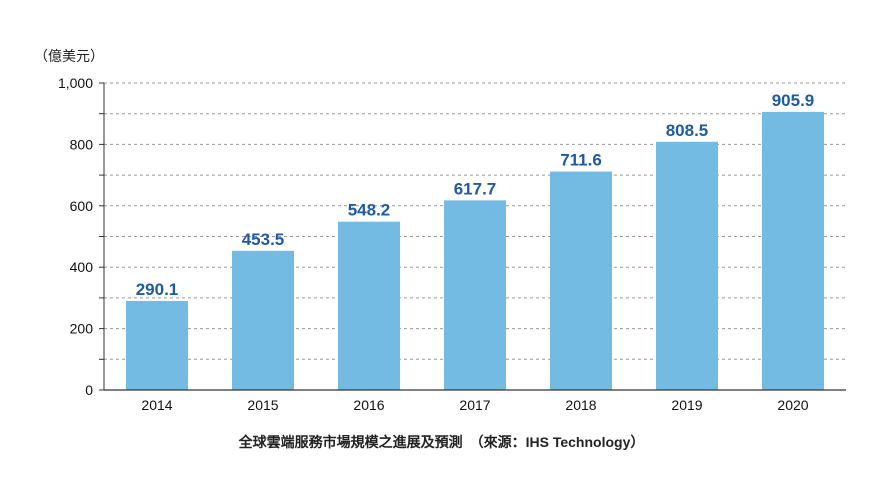 This screenshot has height=502, width=883. What do you see at coordinates (89, 390) in the screenshot?
I see `y-tick-label: 0` at bounding box center [89, 390].